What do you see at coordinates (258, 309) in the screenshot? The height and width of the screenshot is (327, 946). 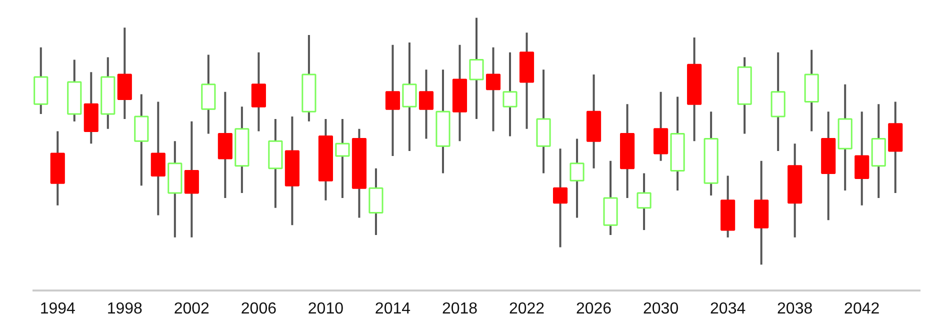 I see `x-tick-label: 2006` at bounding box center [258, 309].